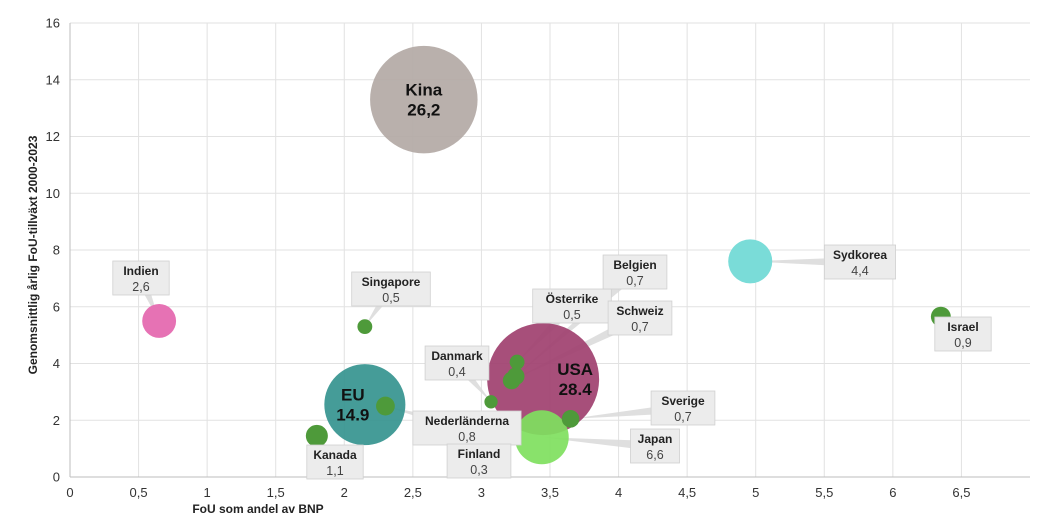 This screenshot has height=518, width=1040. What do you see at coordinates (53, 193) in the screenshot?
I see `y-tick-label: 10` at bounding box center [53, 193].